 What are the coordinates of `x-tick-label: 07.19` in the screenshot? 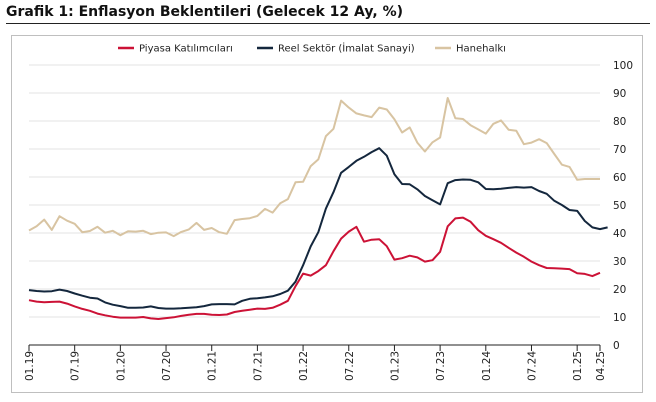 It's located at (76, 366).